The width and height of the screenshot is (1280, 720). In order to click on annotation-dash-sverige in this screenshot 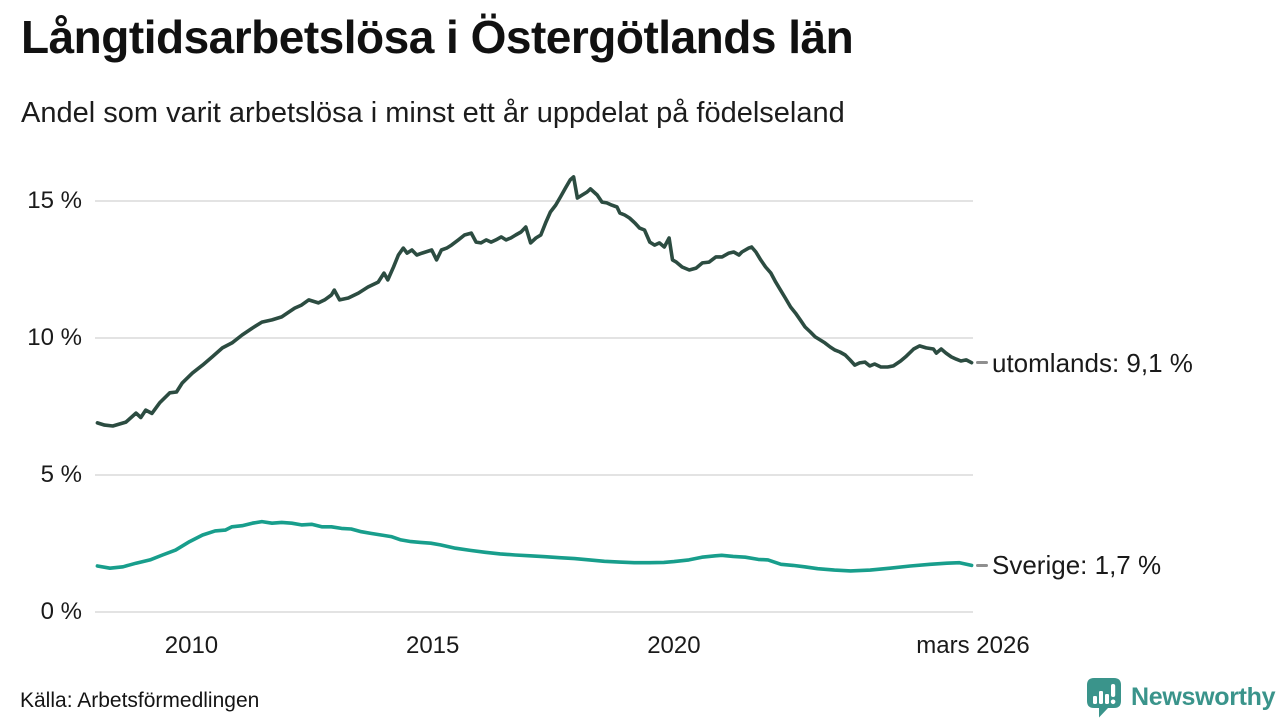, I will do `click(982, 565)`.